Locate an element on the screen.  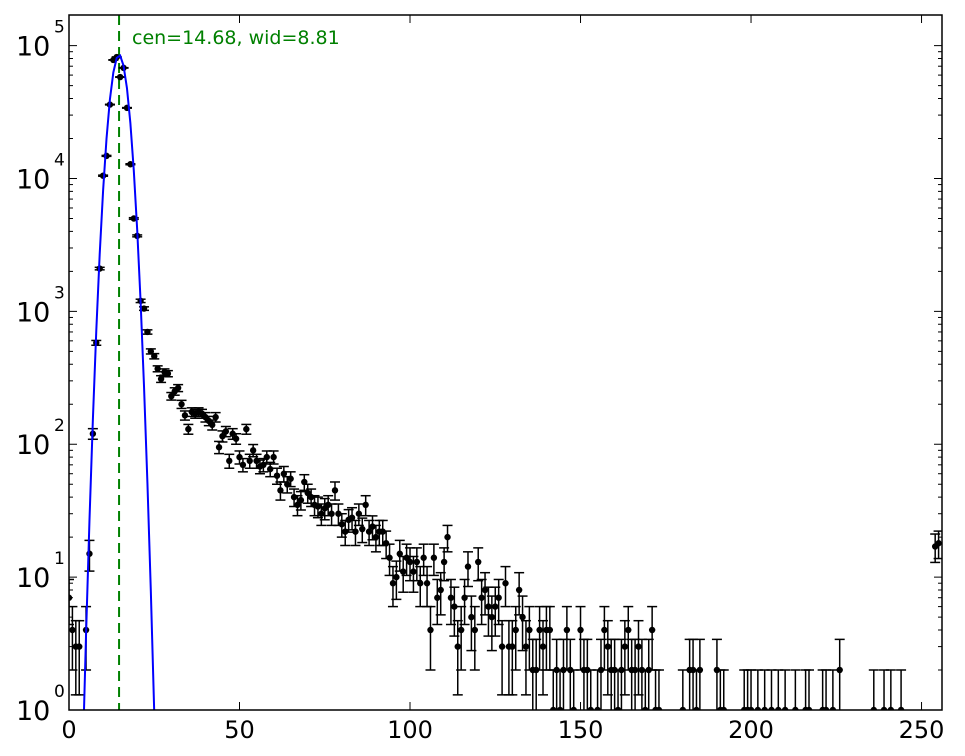
y-tick-exponent: 0 is located at coordinates (59, 692).